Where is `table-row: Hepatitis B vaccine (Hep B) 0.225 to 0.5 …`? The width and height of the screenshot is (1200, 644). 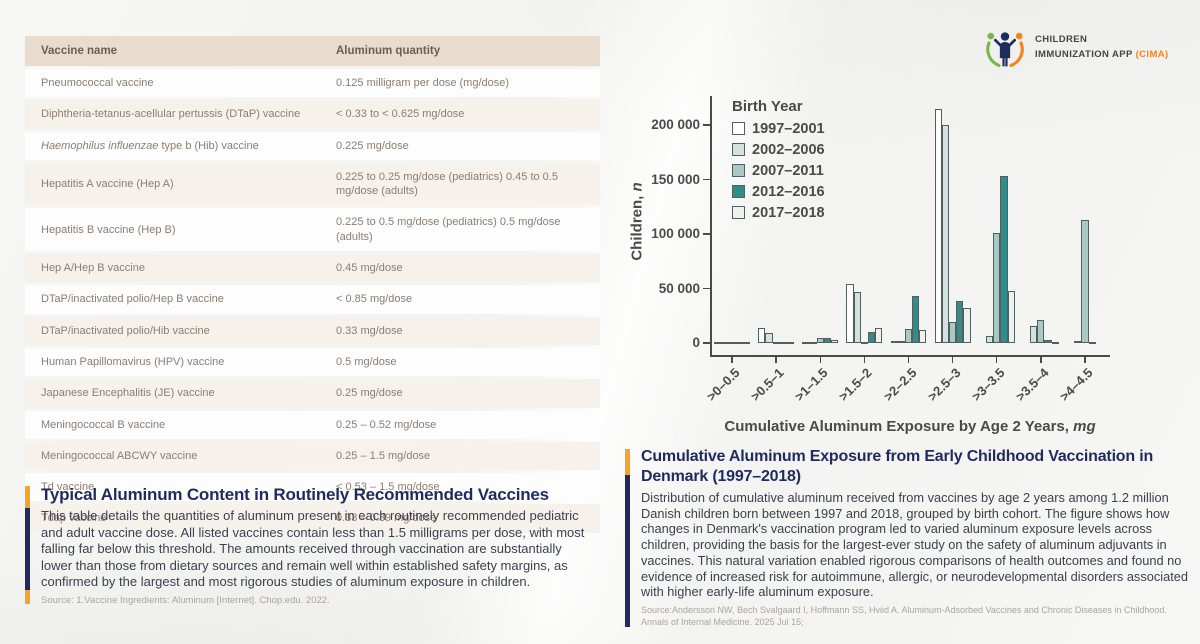 table-row: Hepatitis B vaccine (Hep B) 0.225 to 0.5 … is located at coordinates (312, 230).